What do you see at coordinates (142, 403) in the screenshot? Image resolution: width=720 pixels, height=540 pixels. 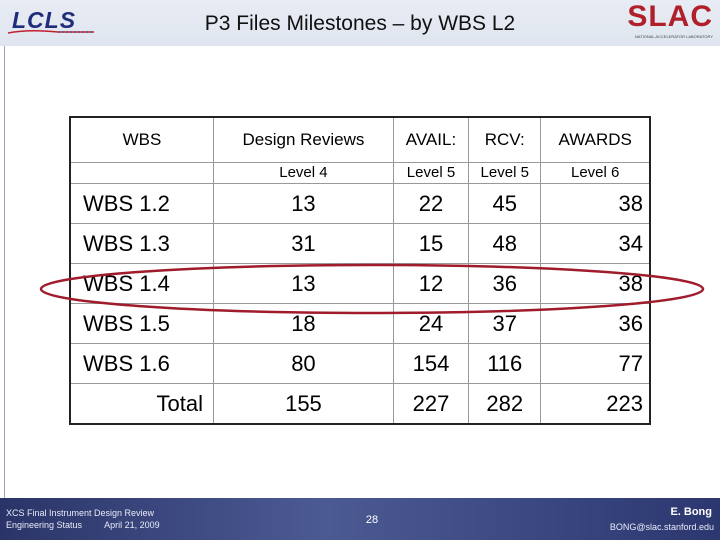 I see `total-label: Total` at bounding box center [142, 403].